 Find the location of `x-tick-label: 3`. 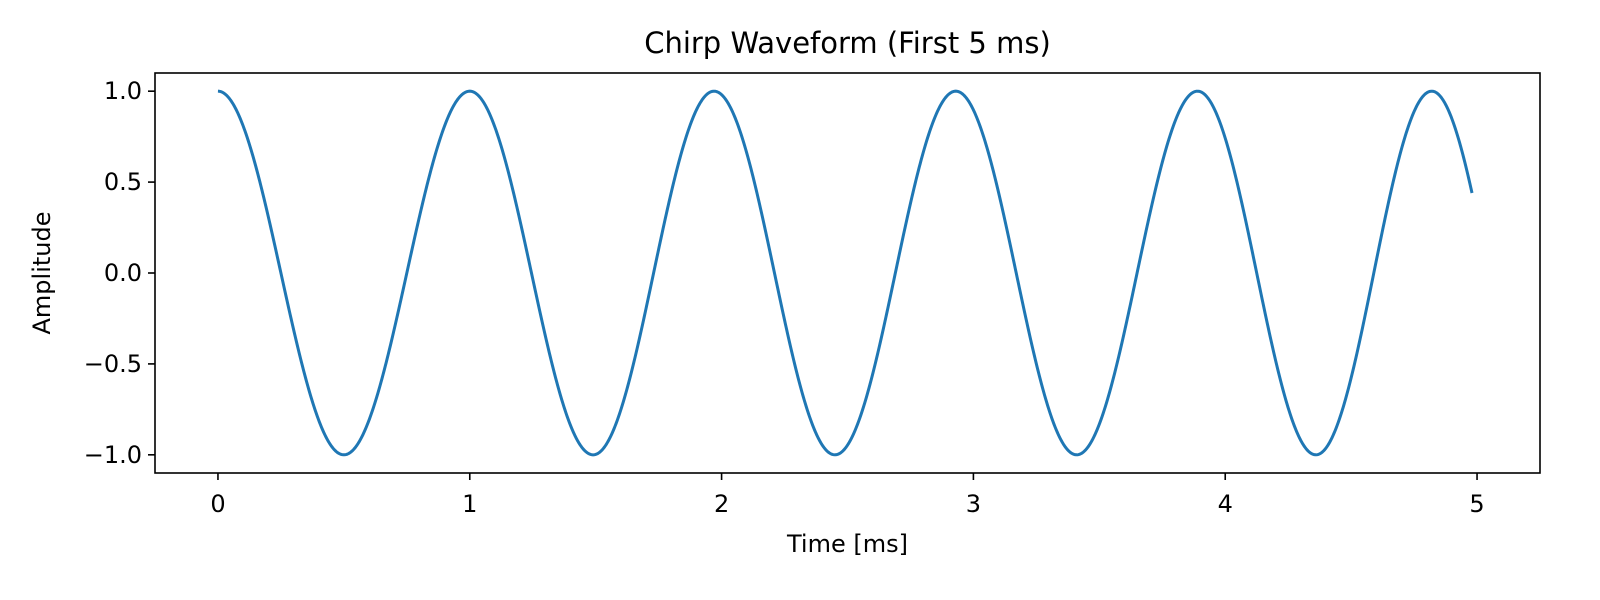

x-tick-label: 3 is located at coordinates (973, 504).